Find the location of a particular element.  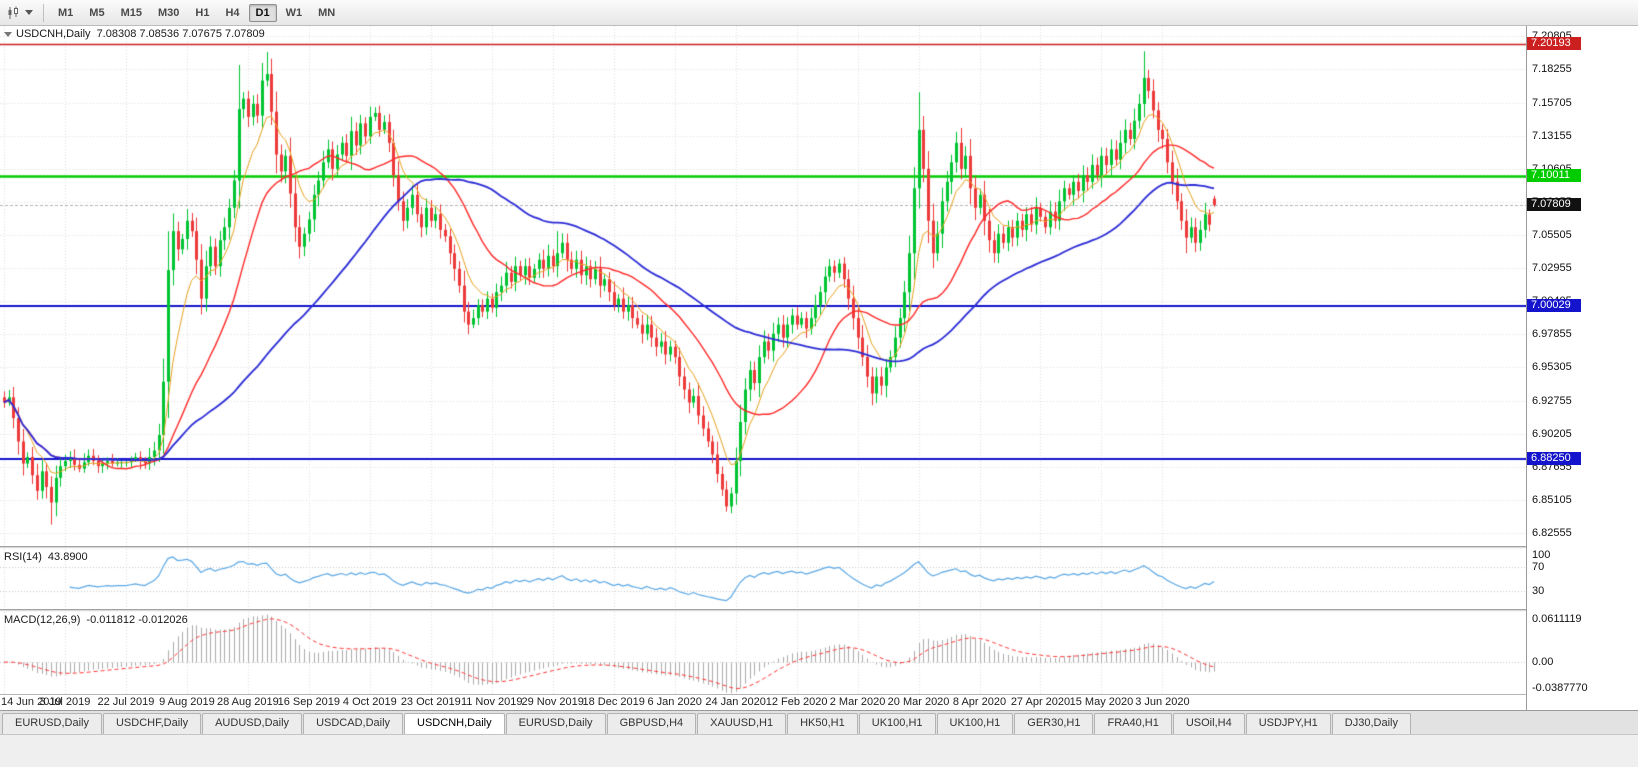

date-label: 9 Aug 2019 is located at coordinates (187, 702).